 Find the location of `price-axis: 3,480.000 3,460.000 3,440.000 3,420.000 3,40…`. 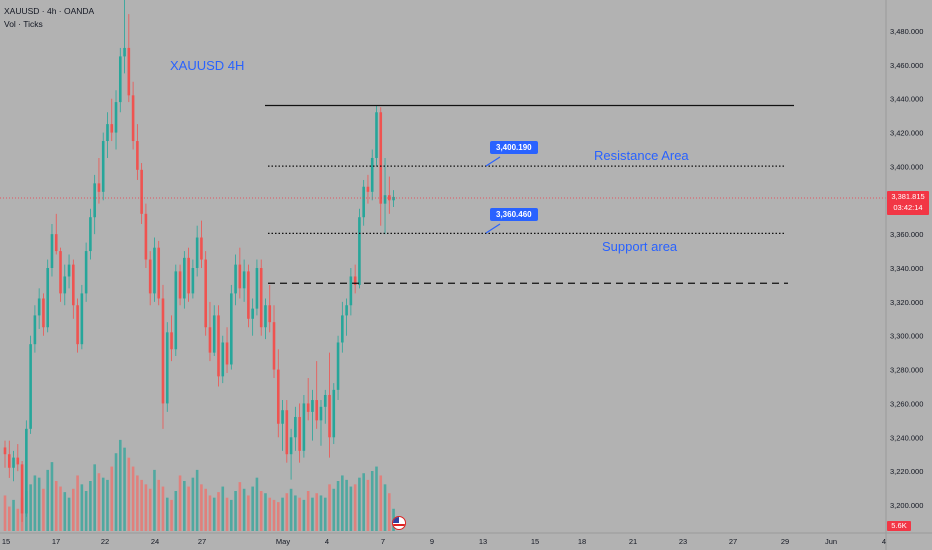

price-axis: 3,480.000 3,460.000 3,440.000 3,420.000 3,40… is located at coordinates (906, 268).